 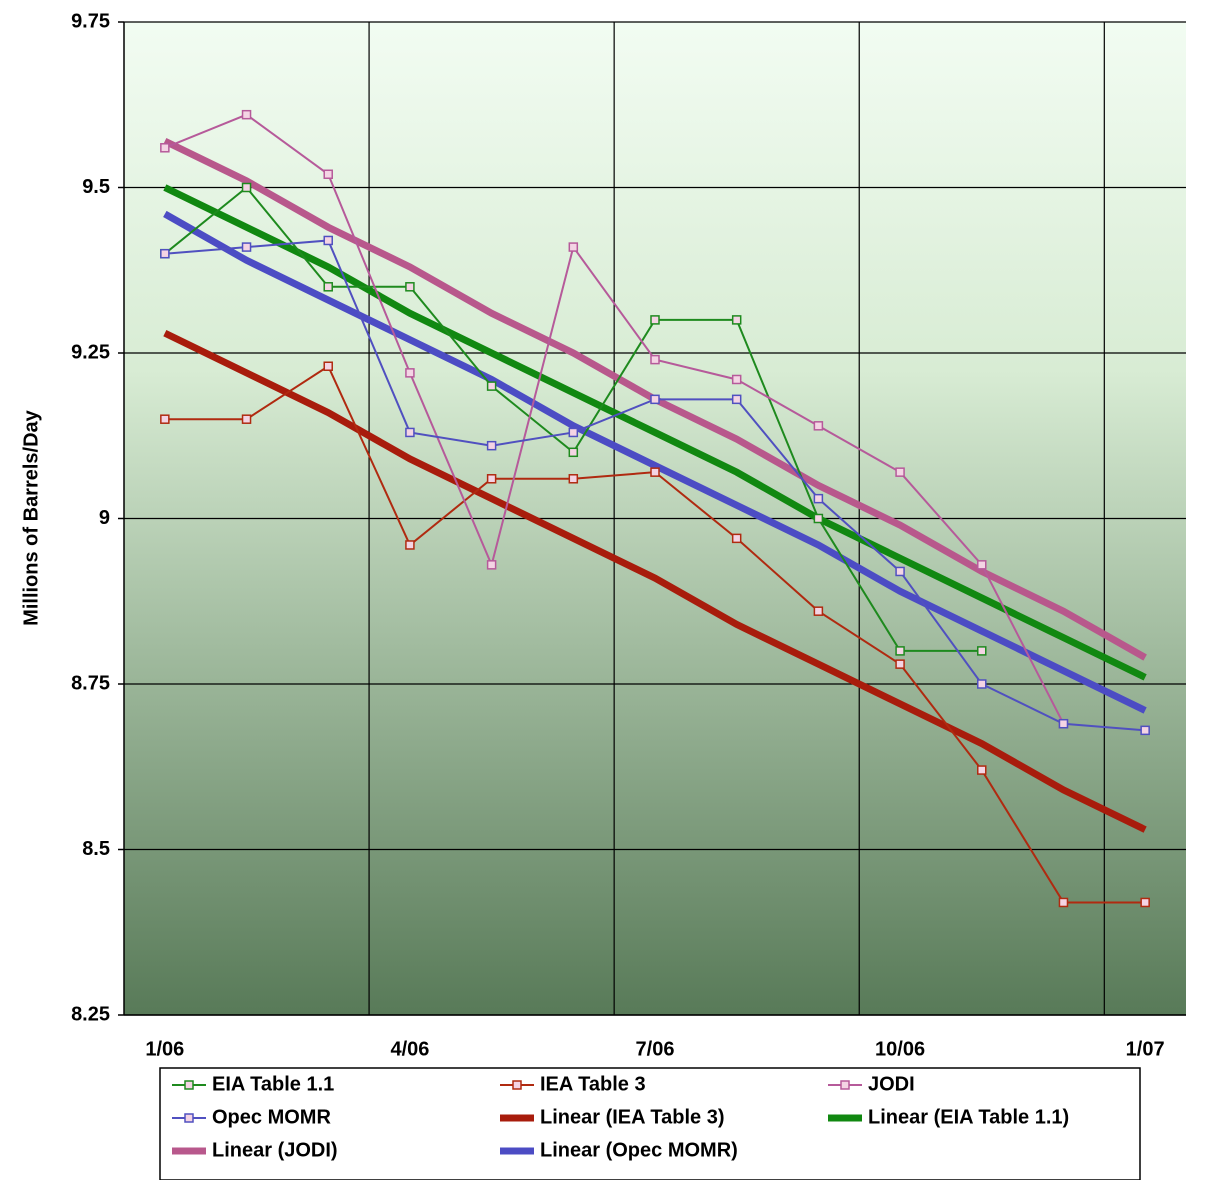 I want to click on y-tick-label: 9, so click(x=104, y=518).